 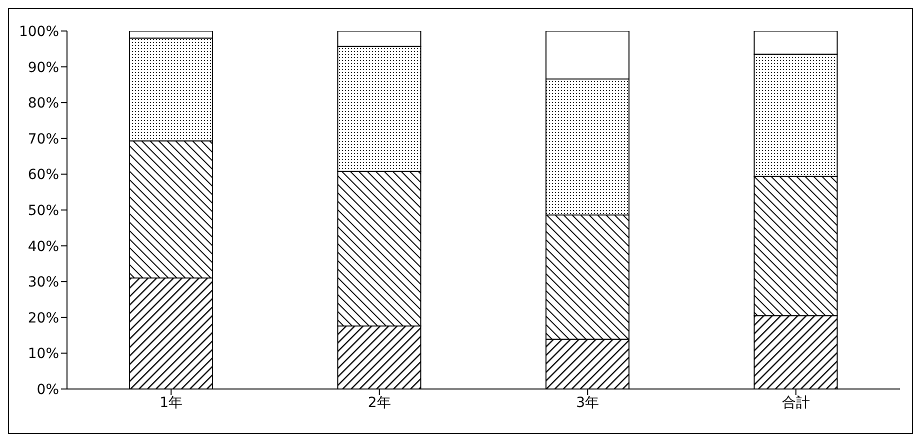 I want to click on y-tick-label: 60%, so click(x=43, y=175).